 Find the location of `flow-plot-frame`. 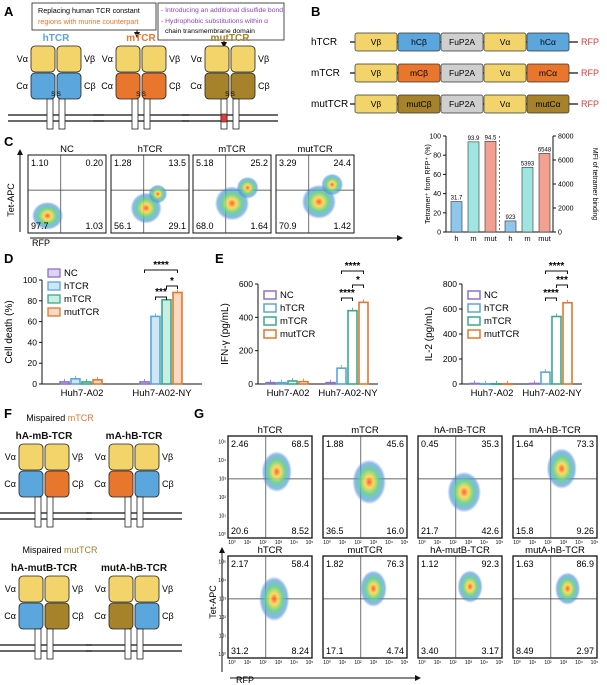

flow-plot-frame is located at coordinates (460, 607).